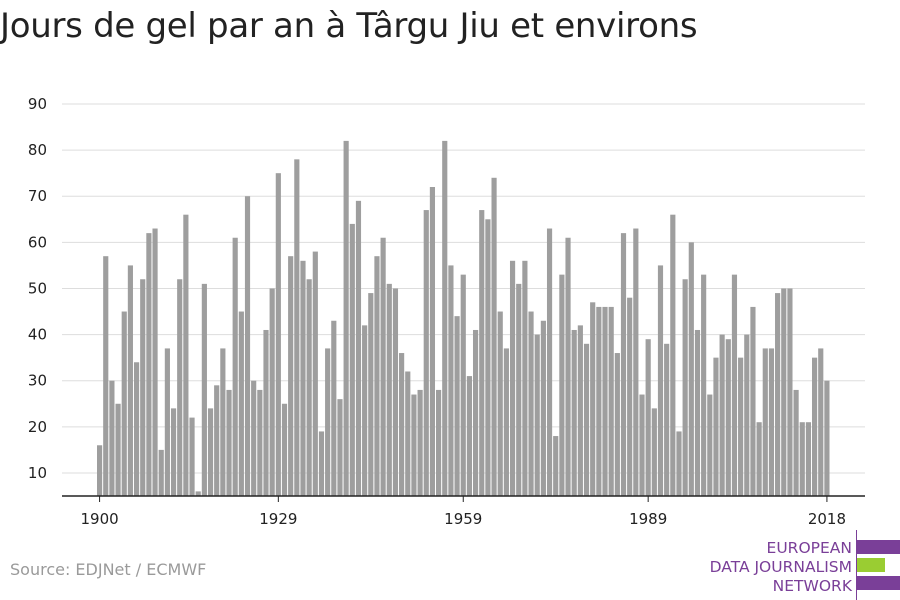 This screenshot has width=900, height=600. What do you see at coordinates (432, 341) in the screenshot?
I see `bar-1954` at bounding box center [432, 341].